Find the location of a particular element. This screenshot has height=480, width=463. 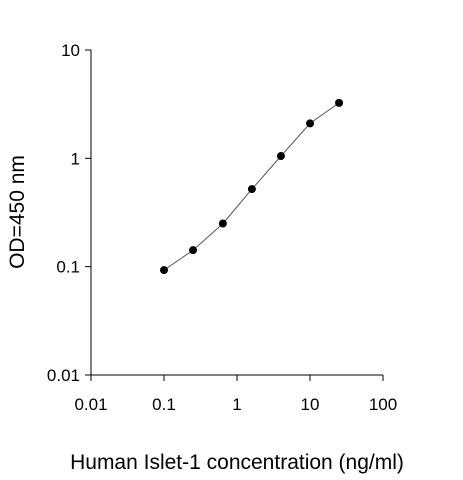

y-axis-ticks: 0.01 0.1 1 10 is located at coordinates (69, 213).